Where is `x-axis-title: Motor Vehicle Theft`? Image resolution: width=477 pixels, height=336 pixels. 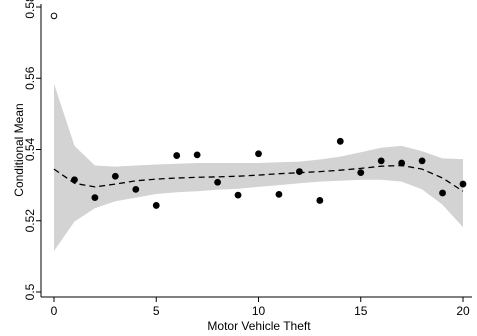
x-axis-title: Motor Vehicle Theft is located at coordinates (259, 326).